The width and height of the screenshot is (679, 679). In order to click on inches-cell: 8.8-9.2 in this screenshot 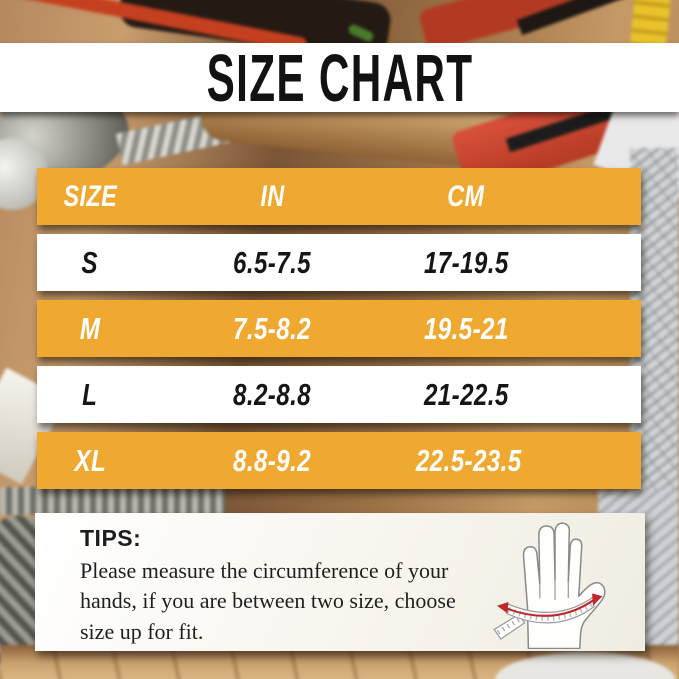, I will do `click(271, 460)`.